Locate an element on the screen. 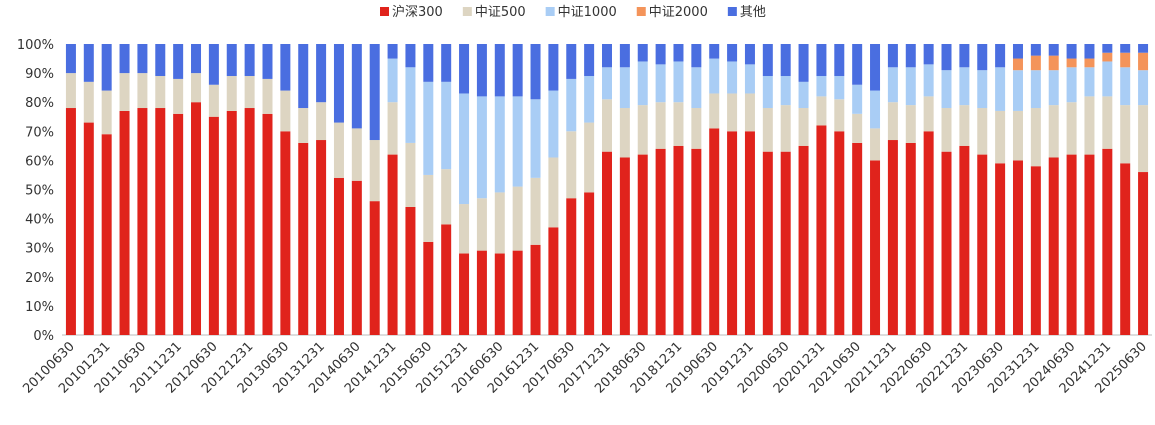 Image resolution: width=1155 pixels, height=425 pixels. y-tick-label: 90% is located at coordinates (39, 74).